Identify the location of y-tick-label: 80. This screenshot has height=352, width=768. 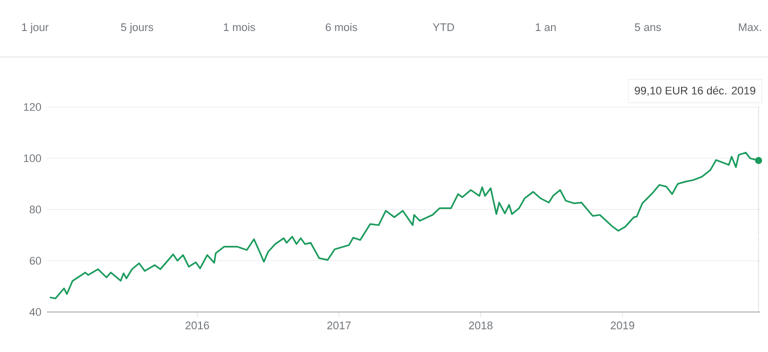
(36, 210).